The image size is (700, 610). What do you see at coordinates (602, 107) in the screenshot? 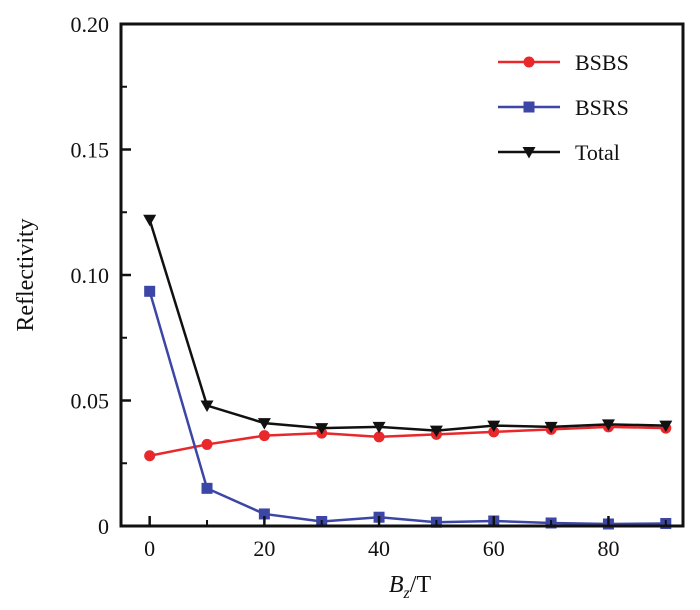
I see `legend-label-bsrs: BSRS` at bounding box center [602, 107].